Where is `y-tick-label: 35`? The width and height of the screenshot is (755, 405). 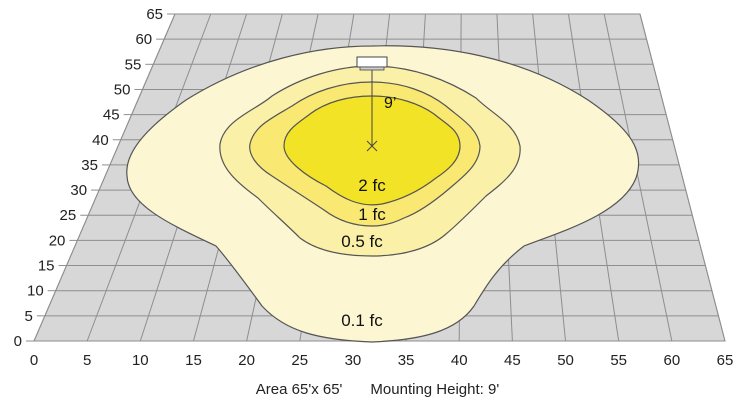 y-tick-label: 35 is located at coordinates (89, 165).